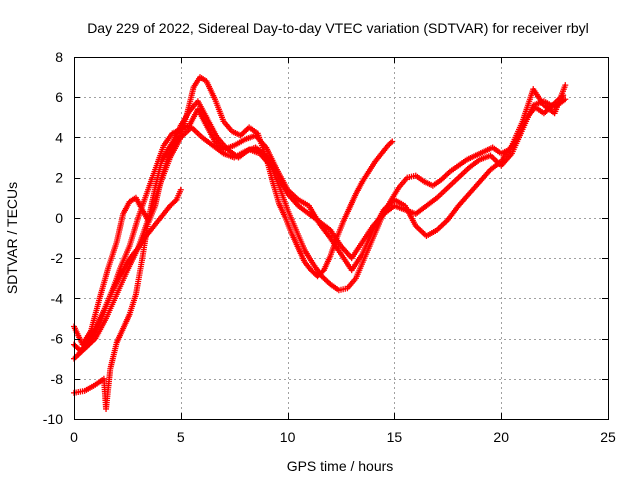 The width and height of the screenshot is (640, 480). I want to click on y-tick-label: -10, so click(53, 419).